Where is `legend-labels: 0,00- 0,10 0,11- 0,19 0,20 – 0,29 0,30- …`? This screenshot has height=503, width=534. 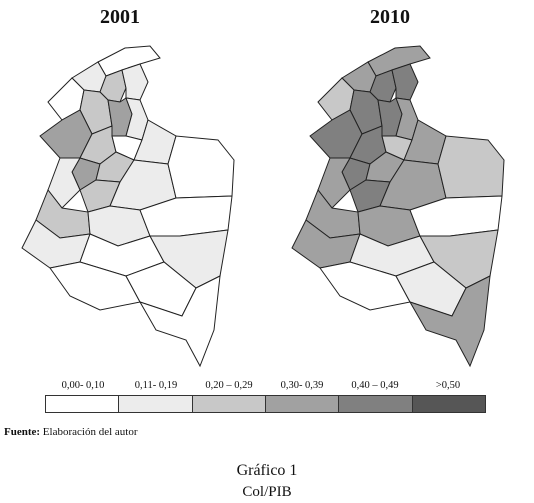
legend-labels: 0,00- 0,10 0,11- 0,19 0,20 – 0,29 0,30- … is located at coordinates (266, 387).